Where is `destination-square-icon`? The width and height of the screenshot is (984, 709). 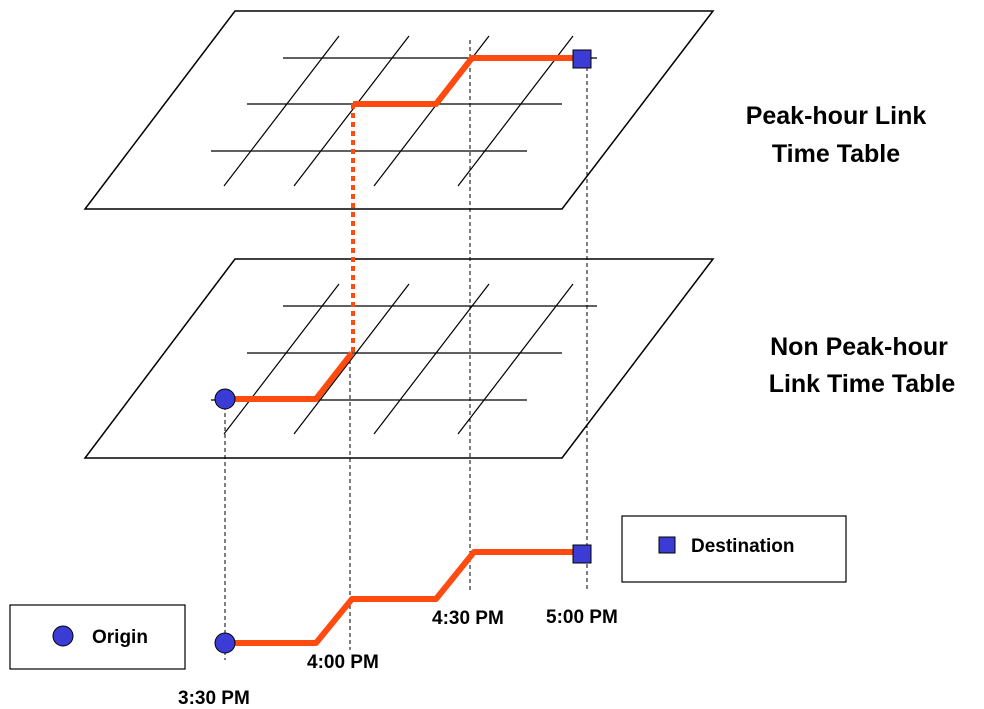
destination-square-icon is located at coordinates (667, 545).